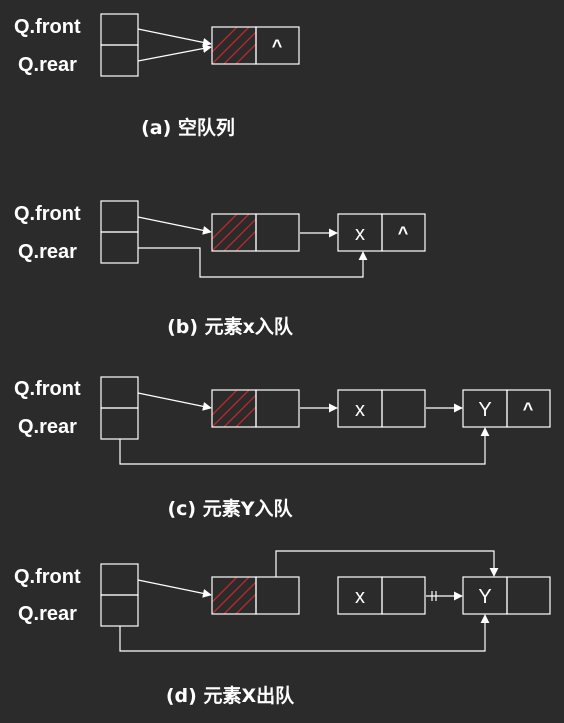  What do you see at coordinates (230, 326) in the screenshot?
I see `caption-b: (b) 元素x入队` at bounding box center [230, 326].